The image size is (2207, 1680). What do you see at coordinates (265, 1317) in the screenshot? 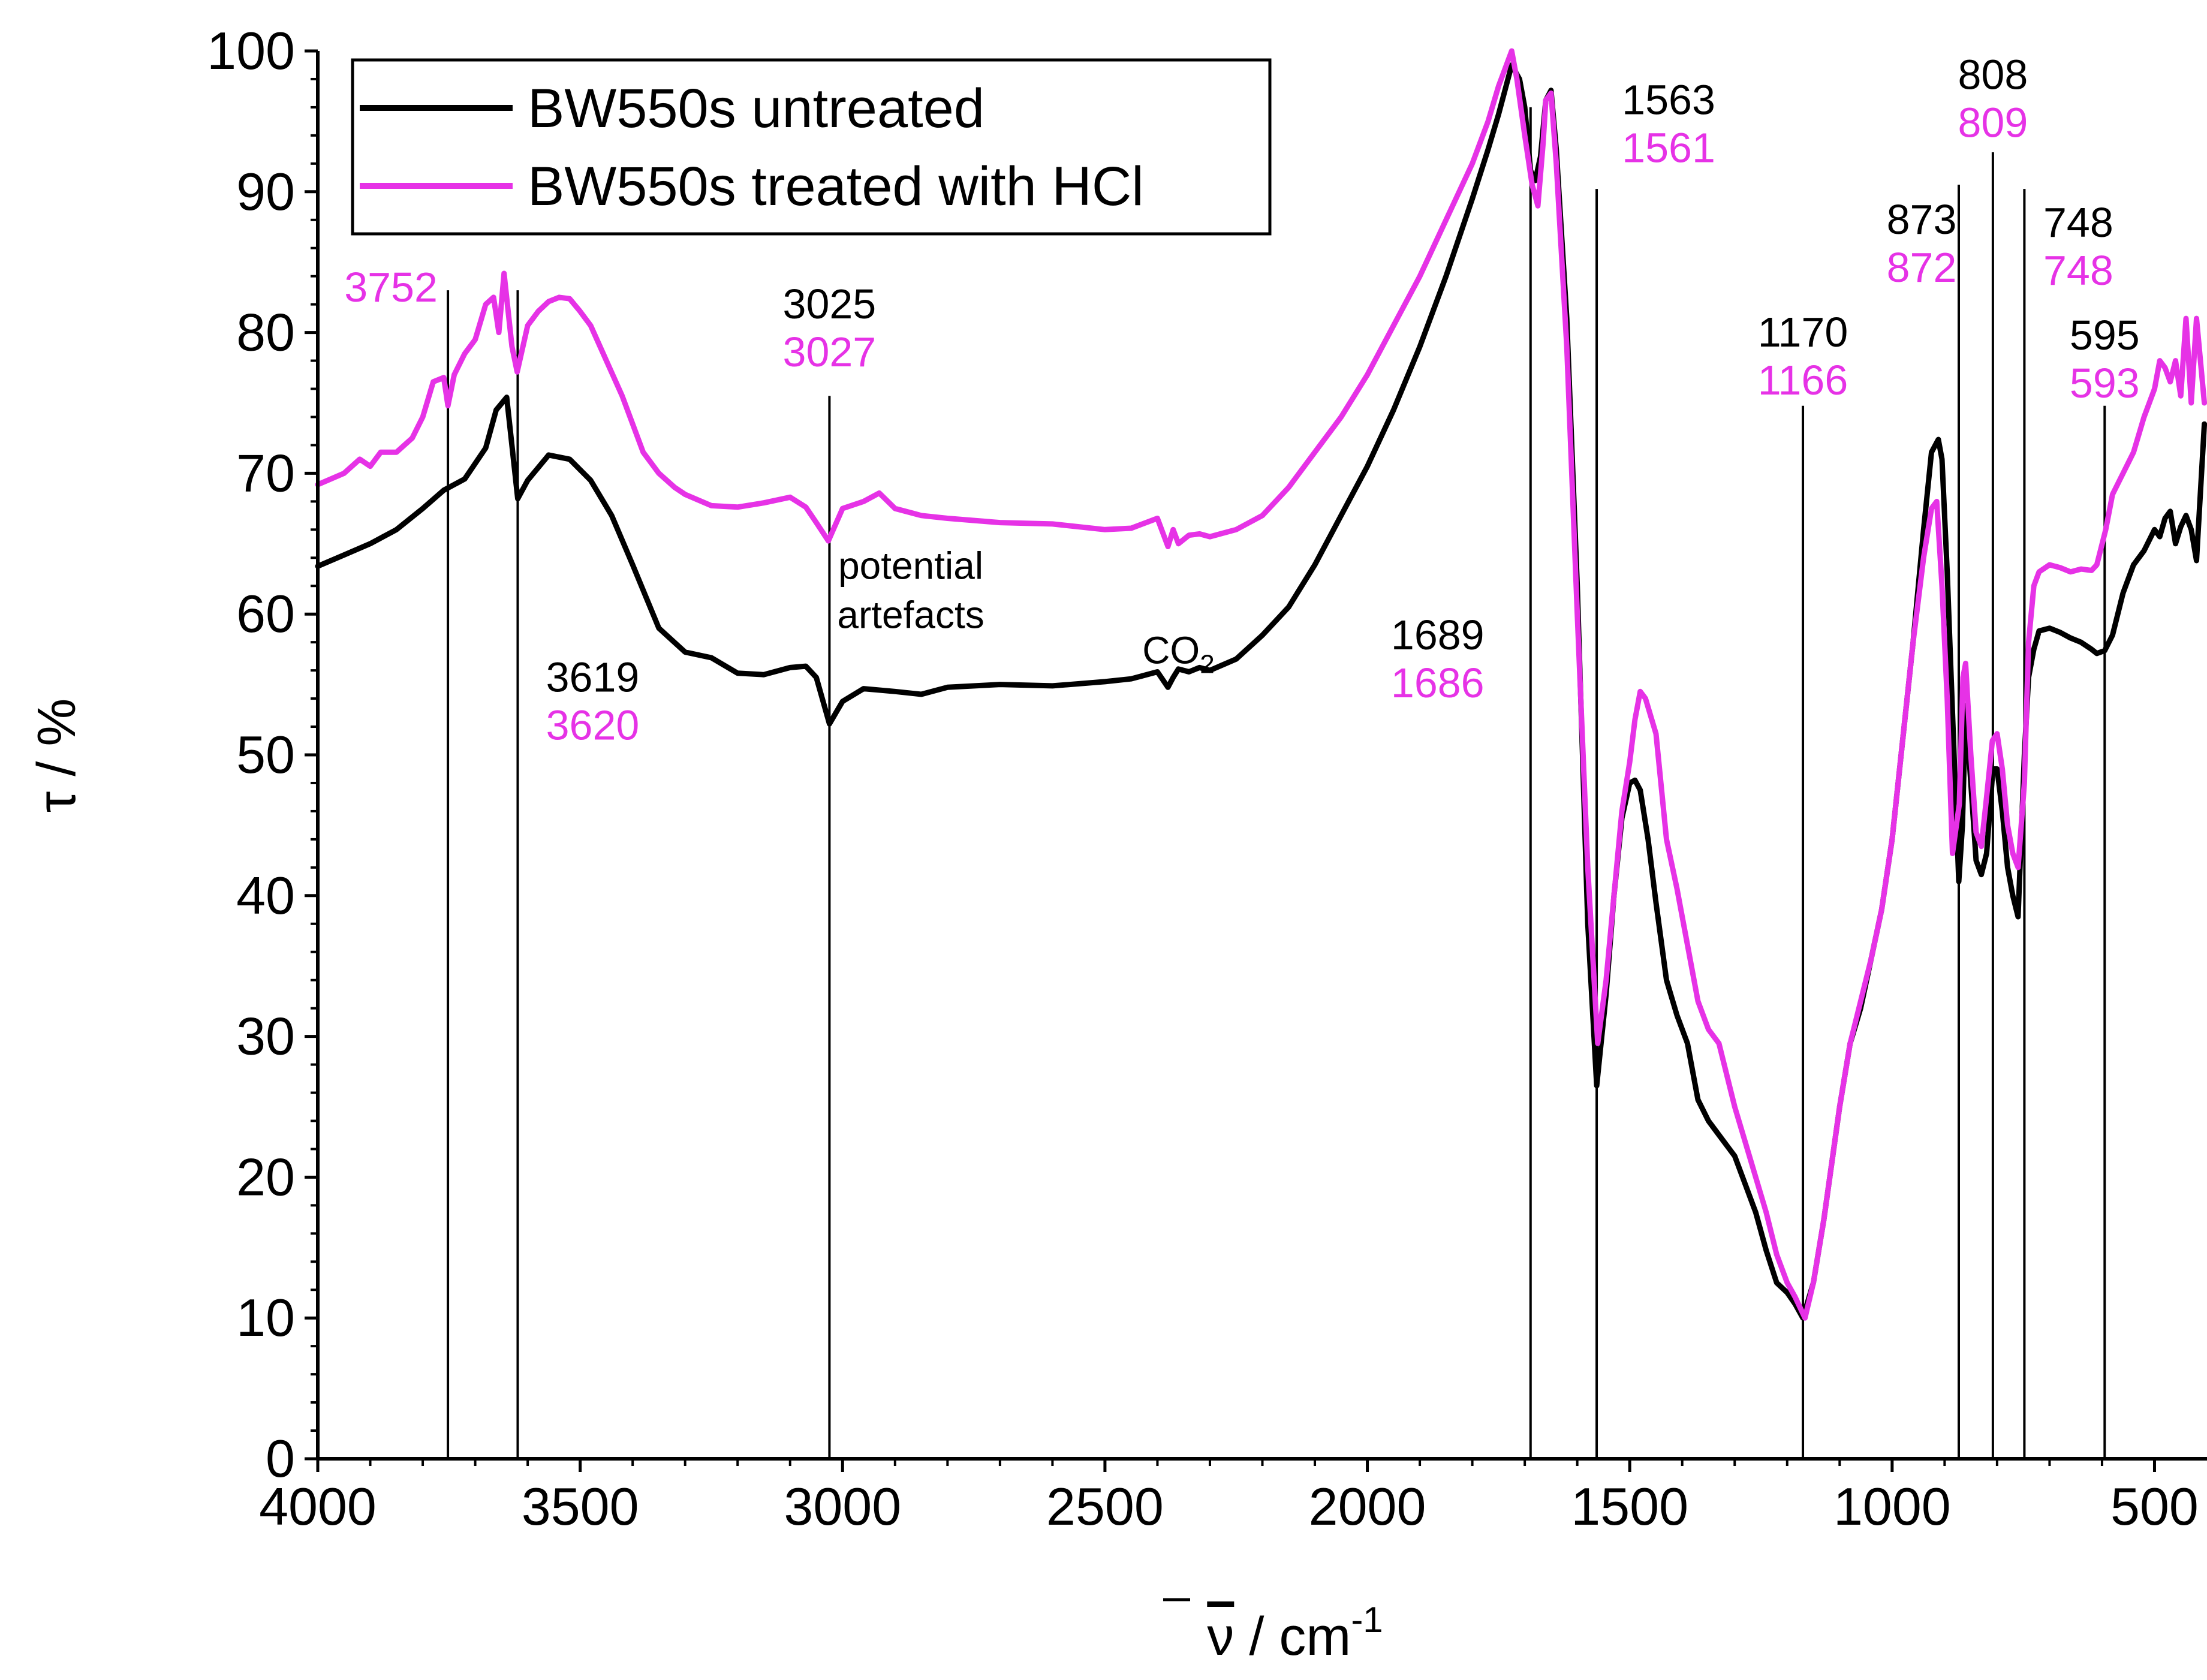
I see `y-tick-label: 10` at bounding box center [265, 1317].